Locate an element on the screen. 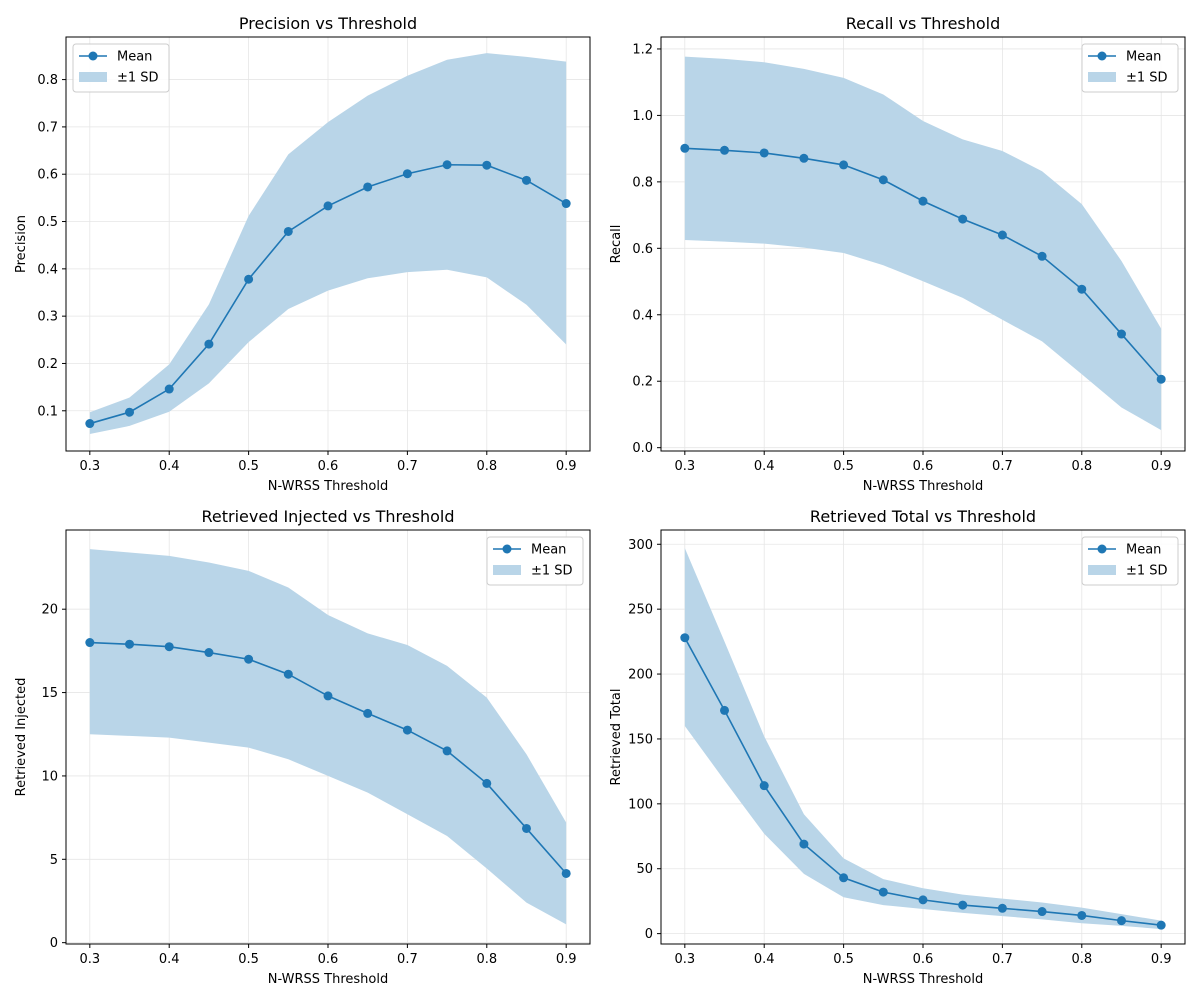  y-tick-label: 0.1 is located at coordinates (47, 411).